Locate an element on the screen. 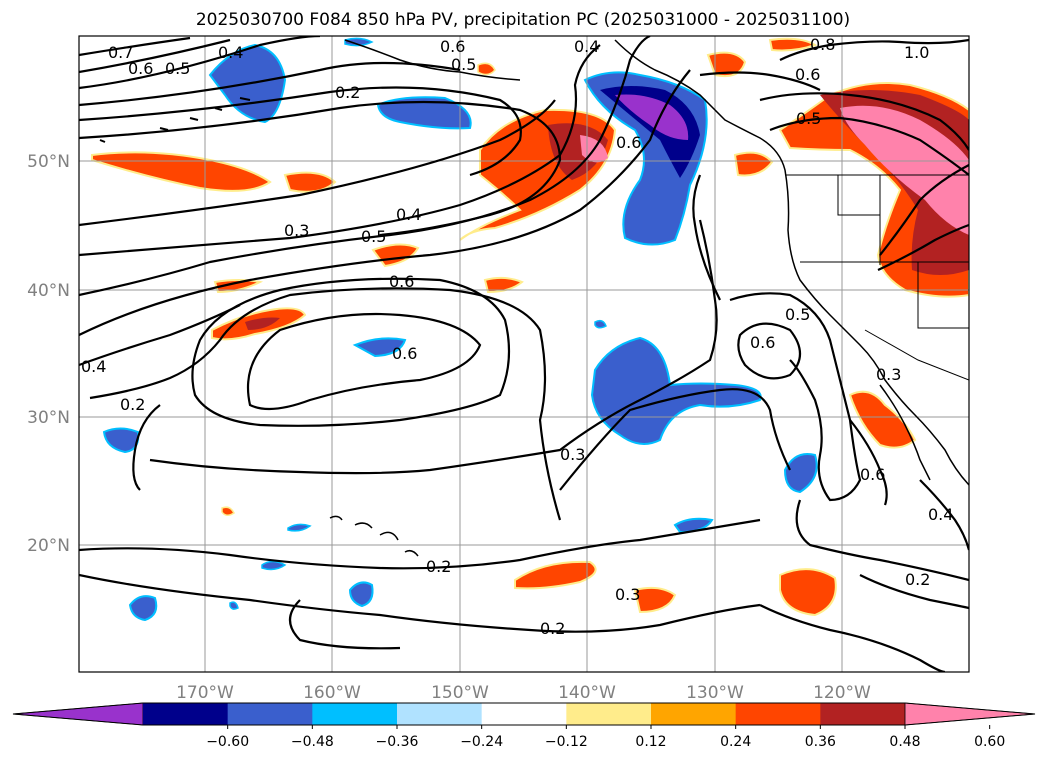 The width and height of the screenshot is (1047, 765). lon-label: 120°W is located at coordinates (842, 693).